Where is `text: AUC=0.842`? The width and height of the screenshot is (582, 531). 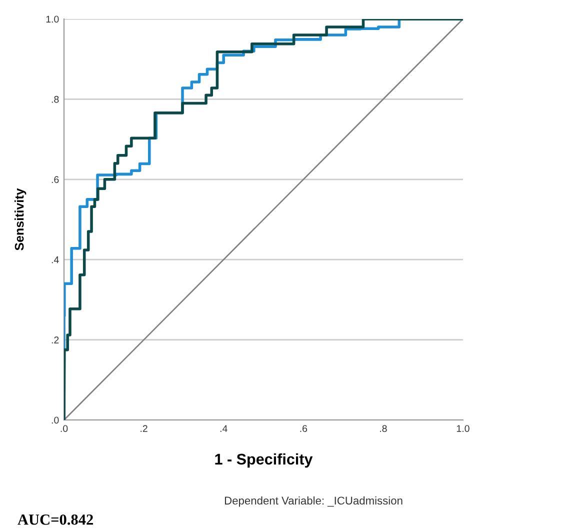
text: AUC=0.842 is located at coordinates (55, 519).